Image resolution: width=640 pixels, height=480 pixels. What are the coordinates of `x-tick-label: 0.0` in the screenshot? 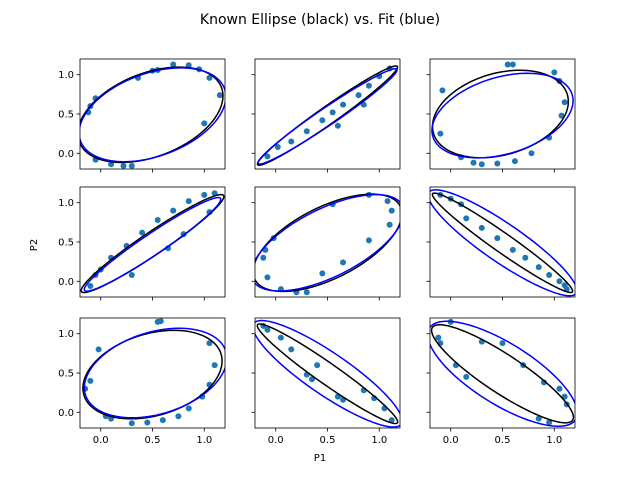 It's located at (101, 440).